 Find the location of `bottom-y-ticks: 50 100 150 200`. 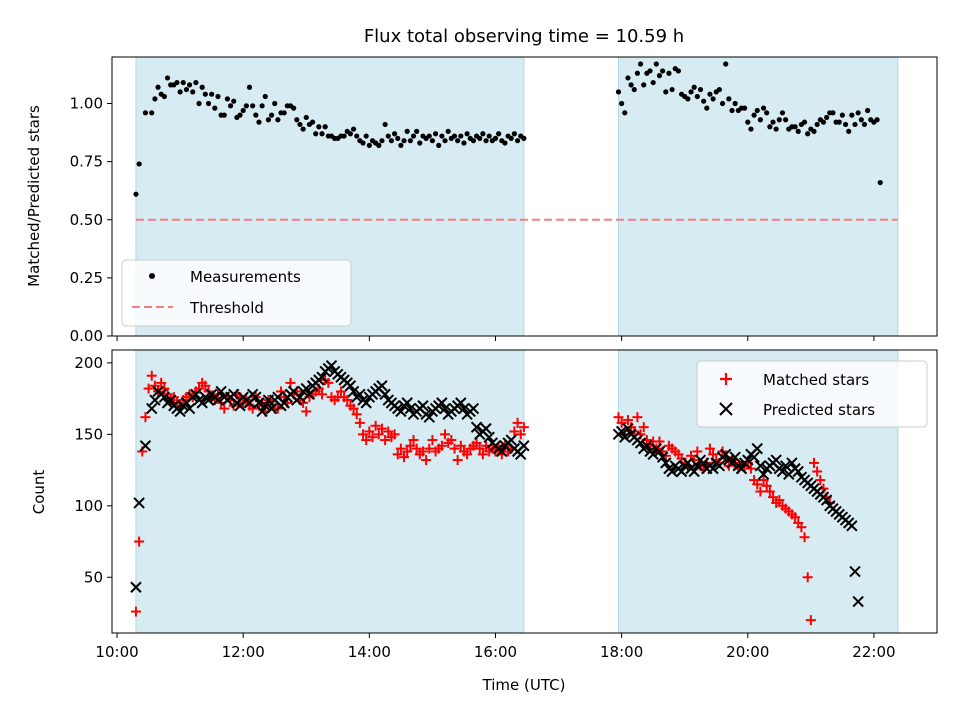

bottom-y-ticks: 50 100 150 200 is located at coordinates (93, 470).